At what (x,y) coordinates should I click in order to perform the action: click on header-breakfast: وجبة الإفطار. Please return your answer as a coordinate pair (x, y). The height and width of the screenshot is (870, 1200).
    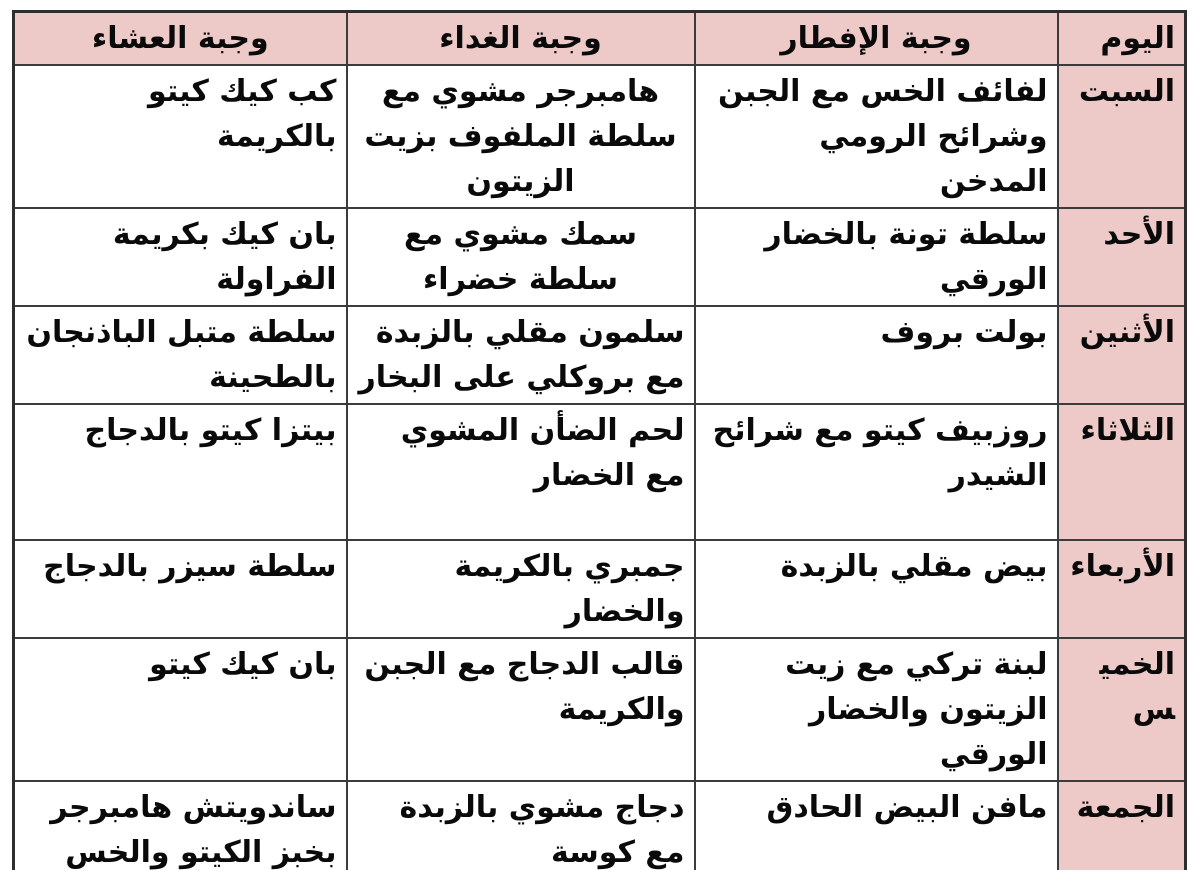
    Looking at the image, I should click on (876, 38).